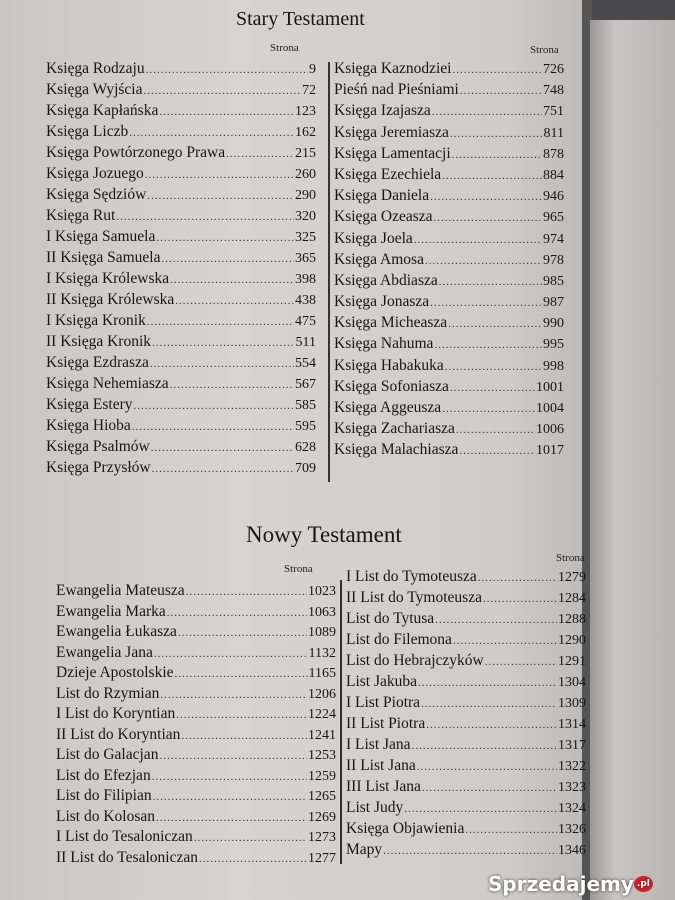 The image size is (675, 900). Describe the element at coordinates (305, 195) in the screenshot. I see `page-number: 290` at that location.